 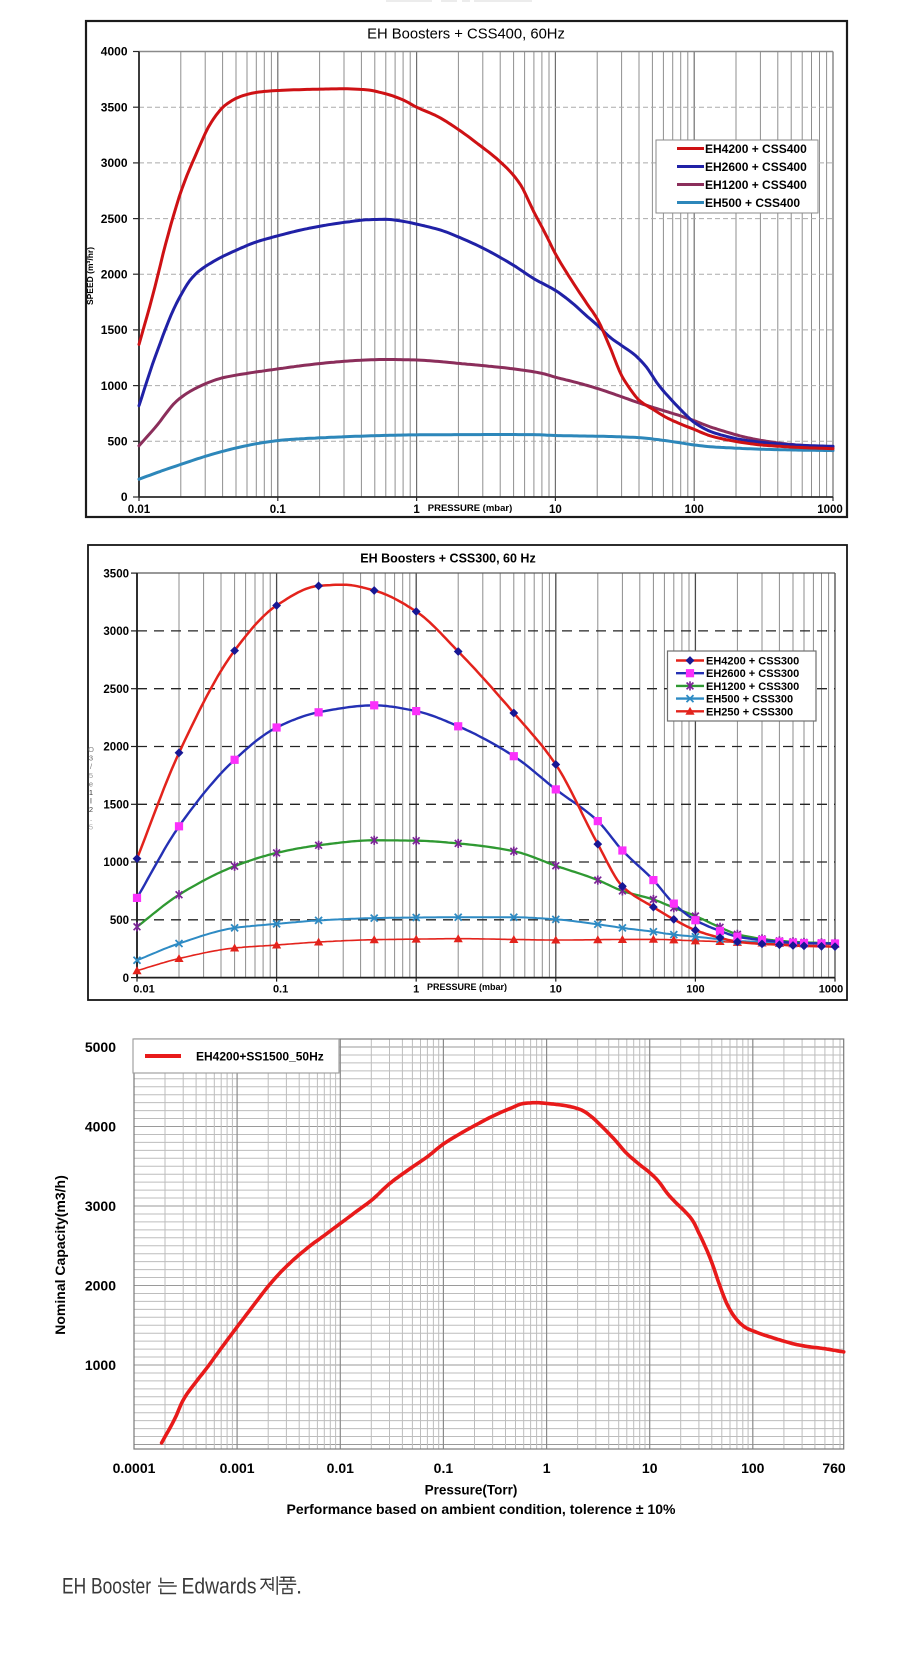 I want to click on svg-text: O, so click(x=91, y=749).